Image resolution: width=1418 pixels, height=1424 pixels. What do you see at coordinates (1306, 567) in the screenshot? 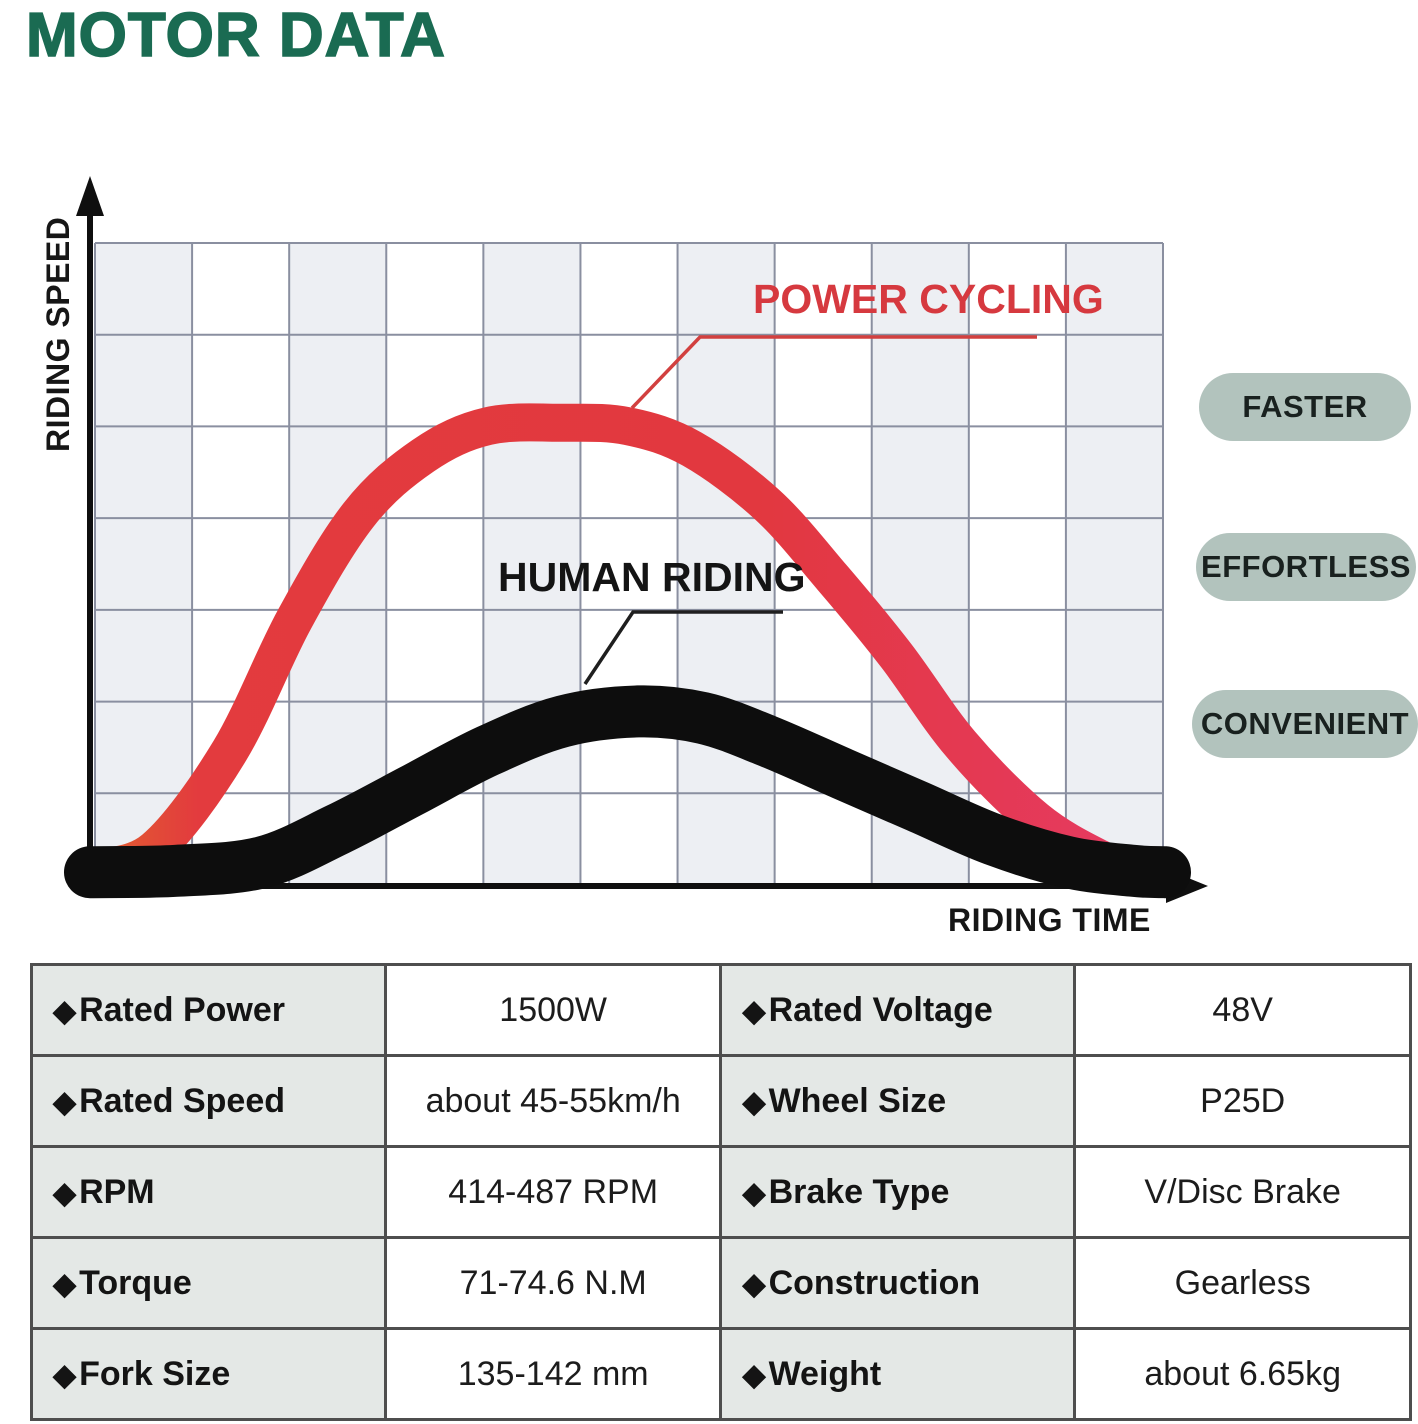
I see `badge-effortless: EFFORTLESS` at bounding box center [1306, 567].